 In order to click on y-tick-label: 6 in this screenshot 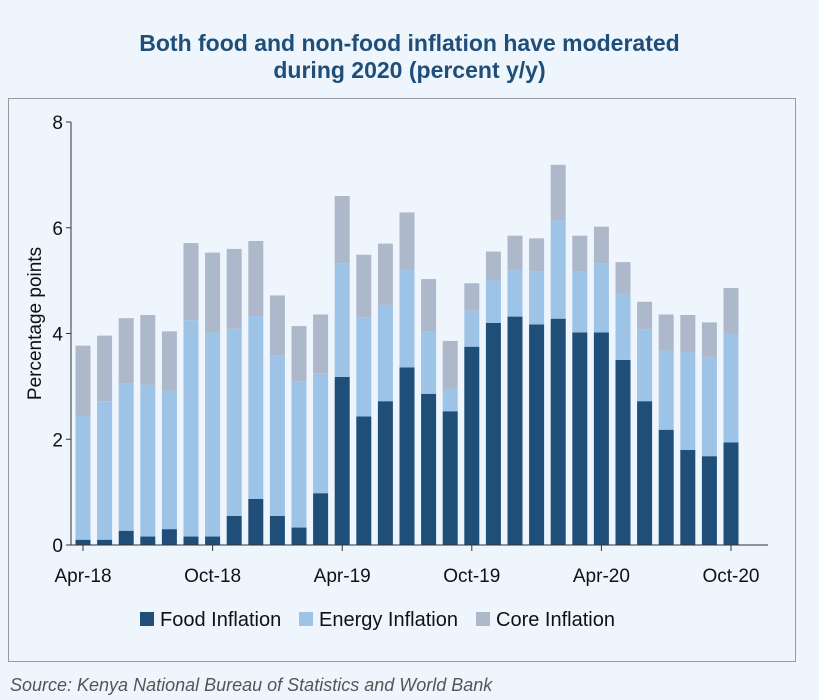, I will do `click(57, 229)`.